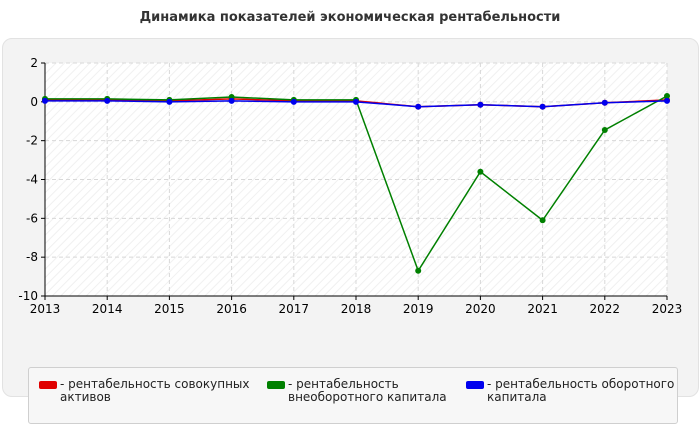  Describe the element at coordinates (32, 218) in the screenshot. I see `y-tick-label: -6` at that location.